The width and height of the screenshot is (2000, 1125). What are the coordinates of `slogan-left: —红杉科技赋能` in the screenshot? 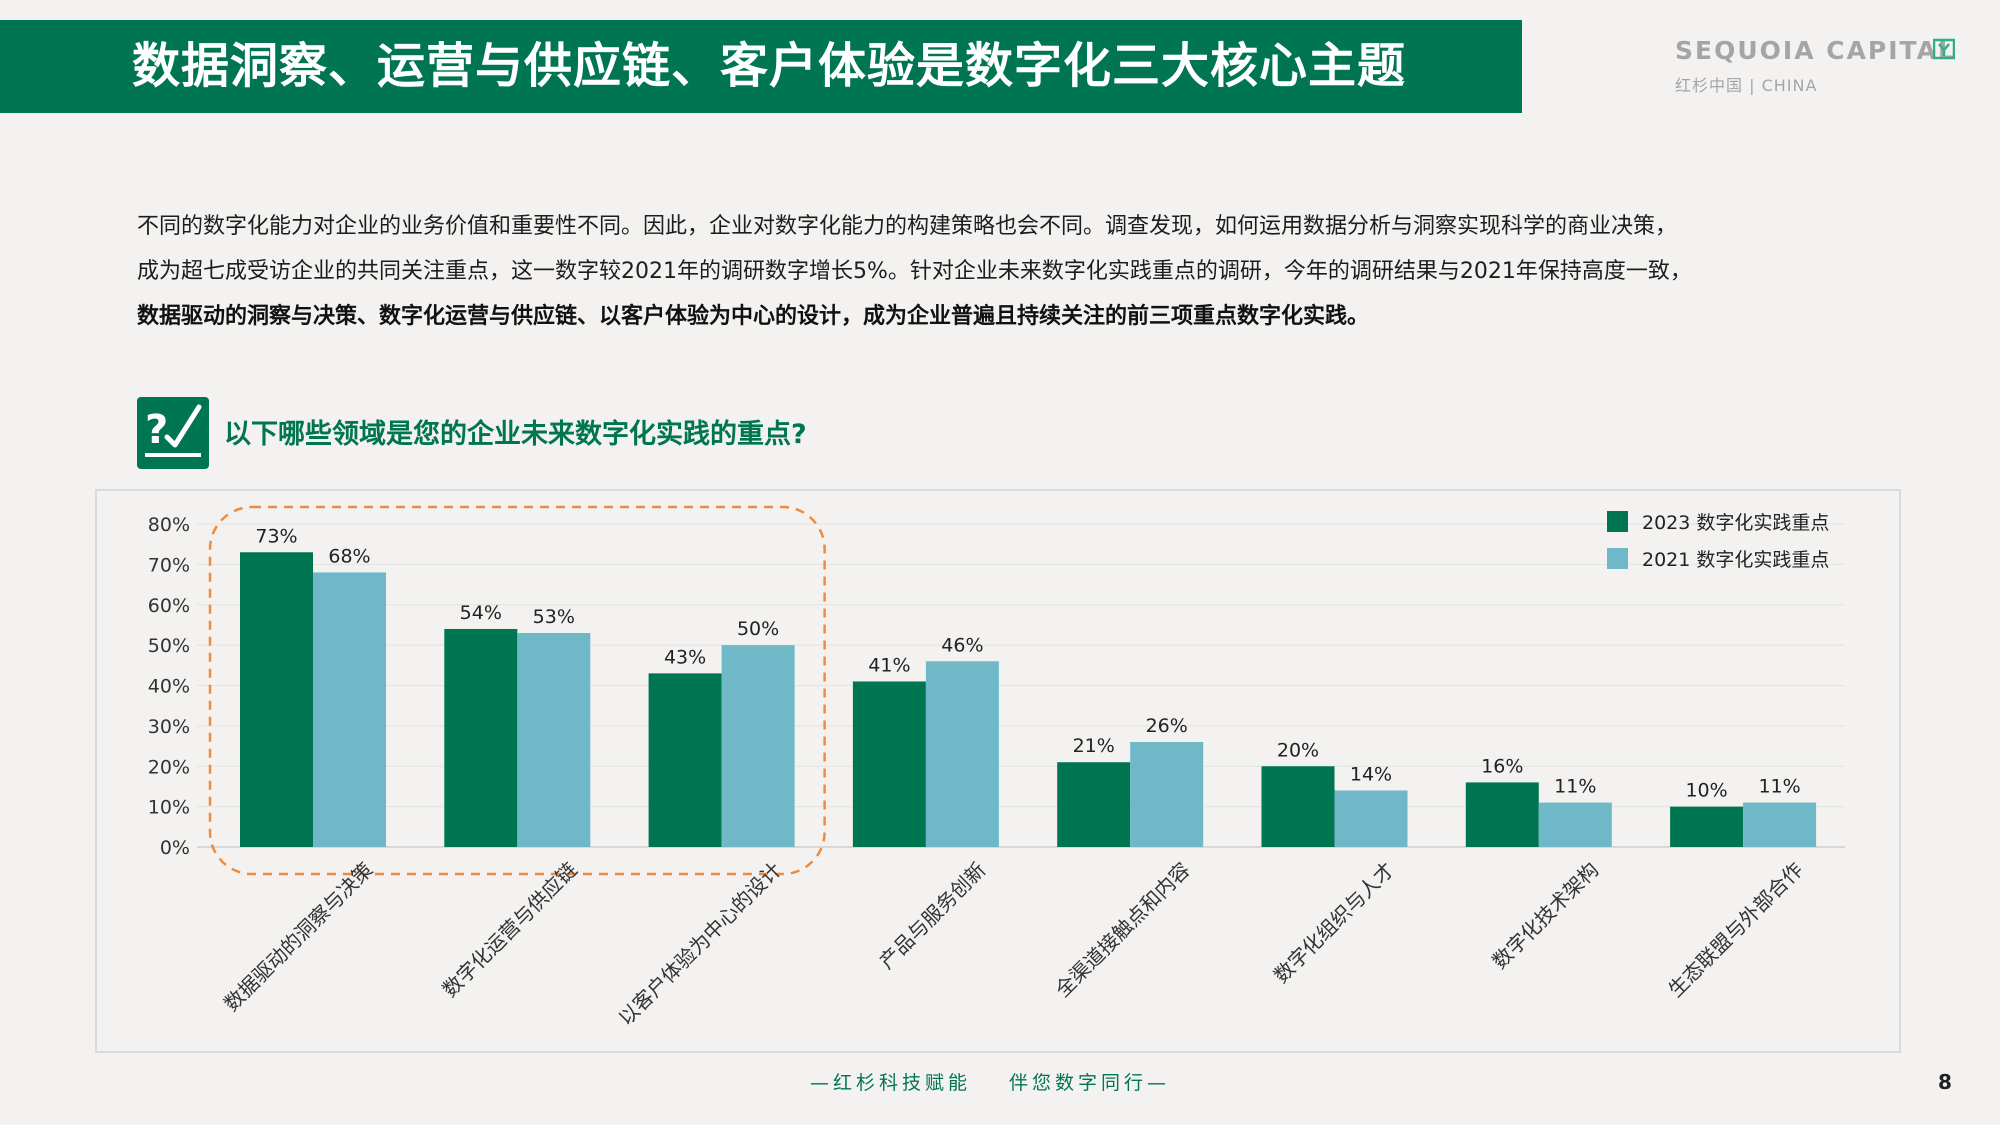 It's located at (891, 1083).